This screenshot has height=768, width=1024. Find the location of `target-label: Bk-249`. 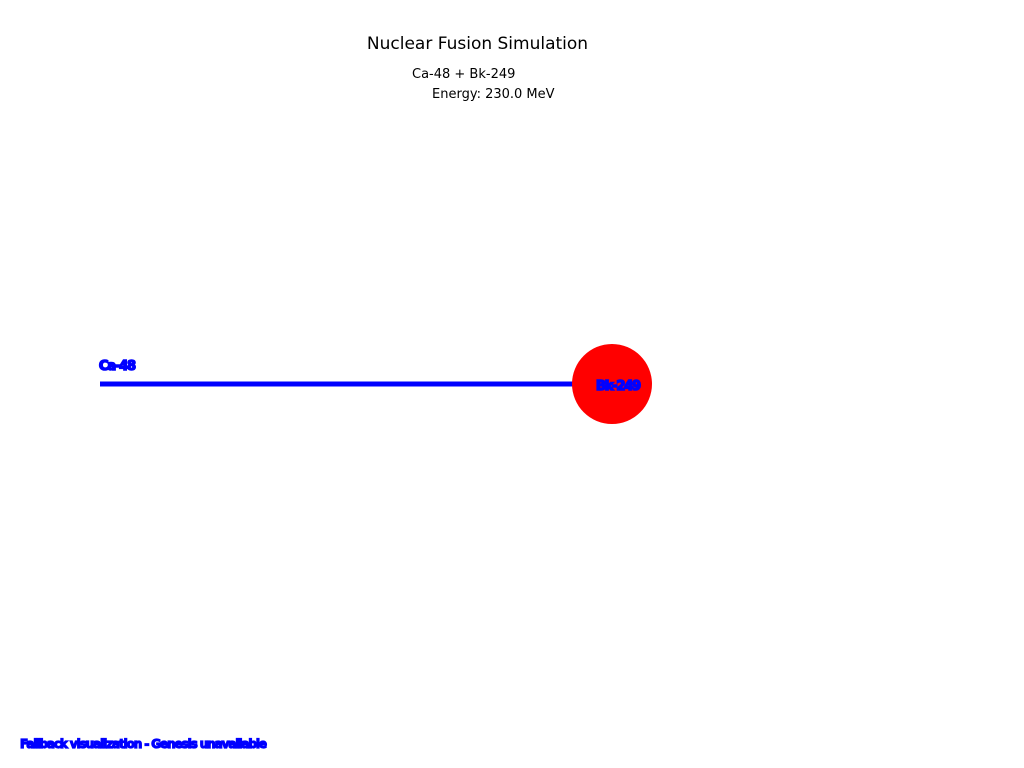

target-label: Bk-249 is located at coordinates (618, 386).